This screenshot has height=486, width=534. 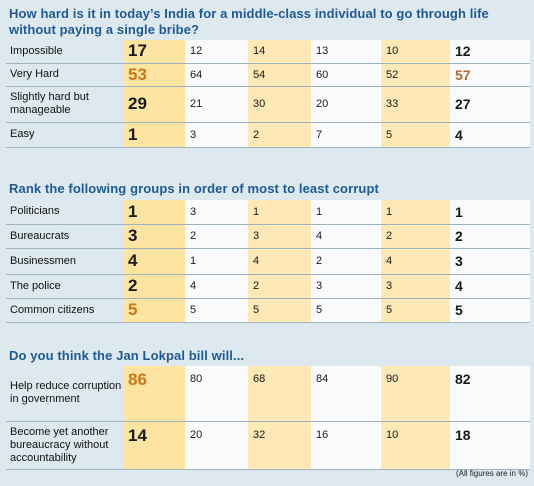 What do you see at coordinates (491, 473) in the screenshot?
I see `footnote: (All figures are in %)` at bounding box center [491, 473].